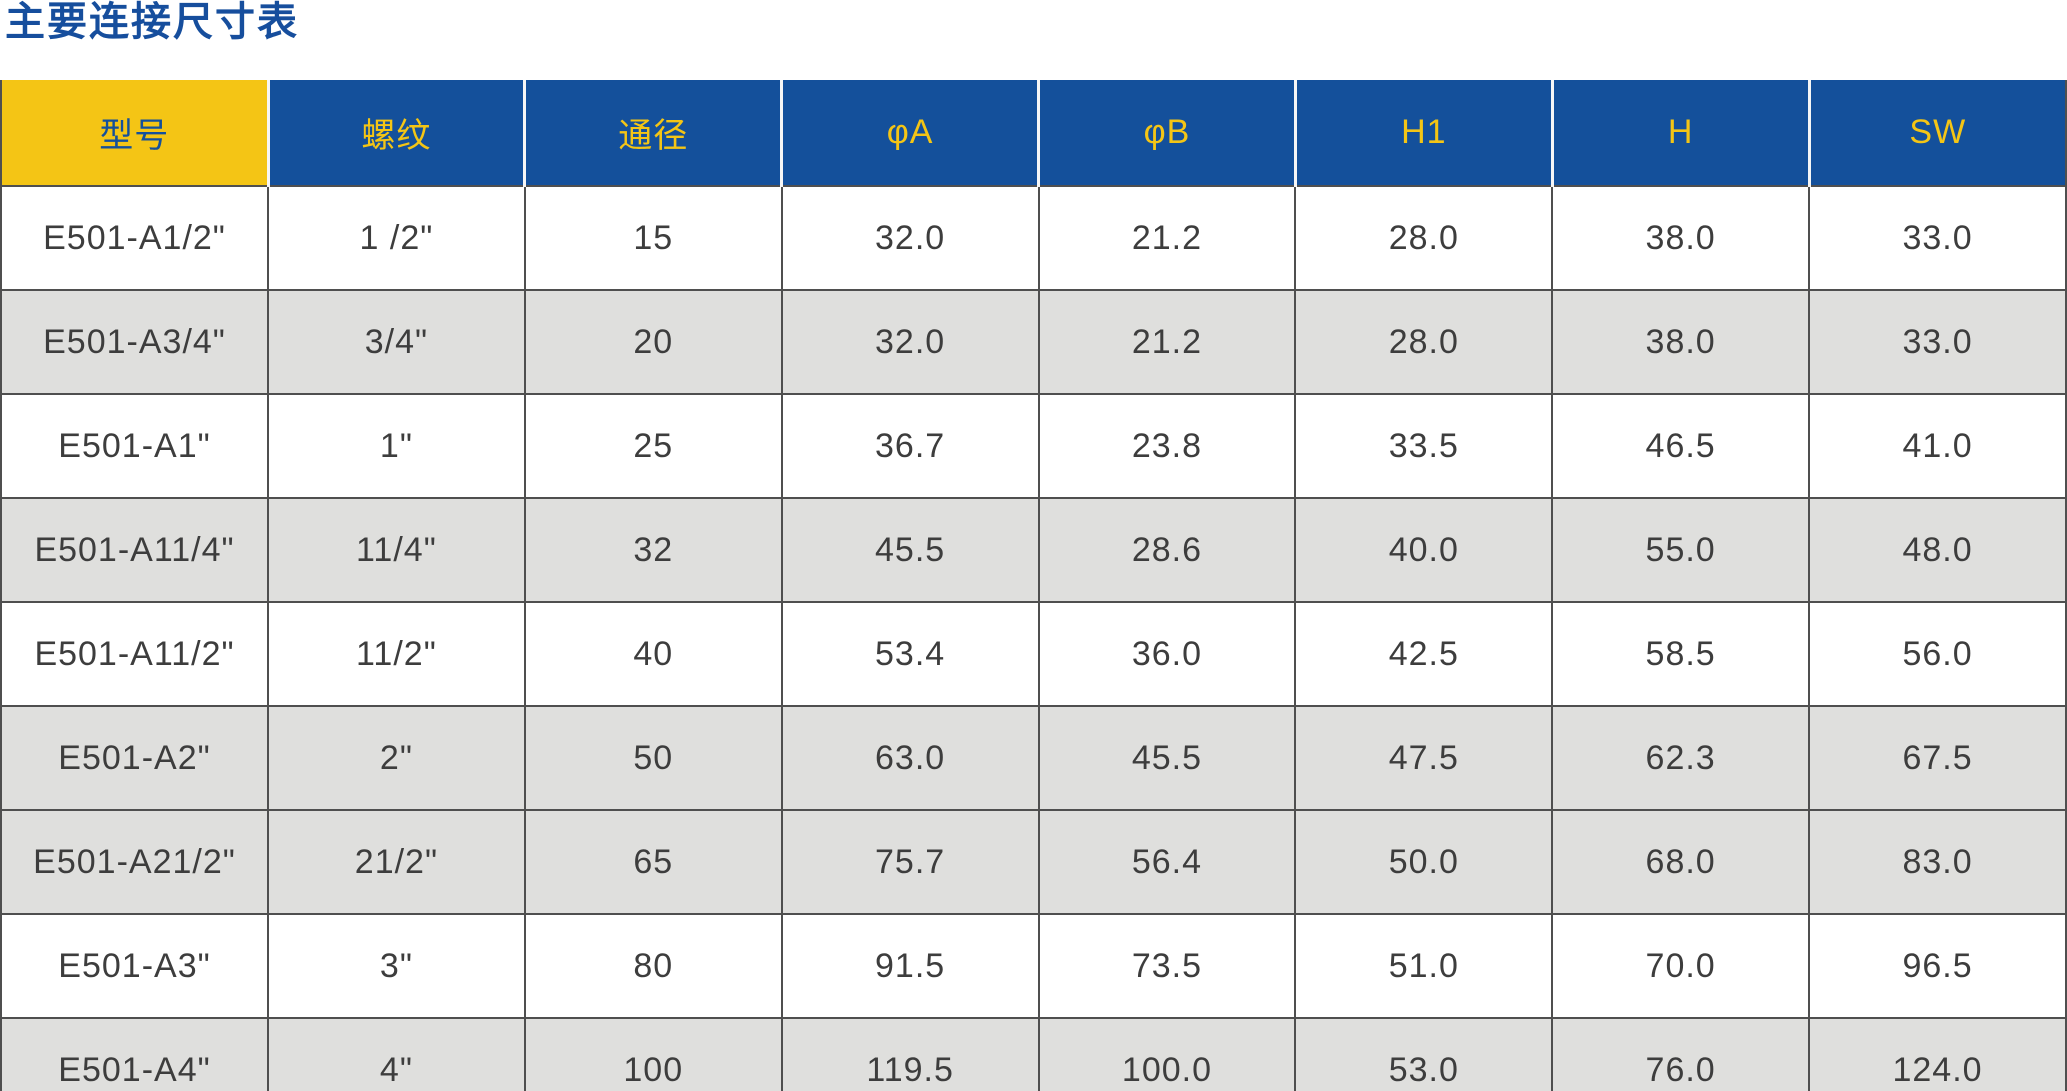  I want to click on cell: 3", so click(396, 966).